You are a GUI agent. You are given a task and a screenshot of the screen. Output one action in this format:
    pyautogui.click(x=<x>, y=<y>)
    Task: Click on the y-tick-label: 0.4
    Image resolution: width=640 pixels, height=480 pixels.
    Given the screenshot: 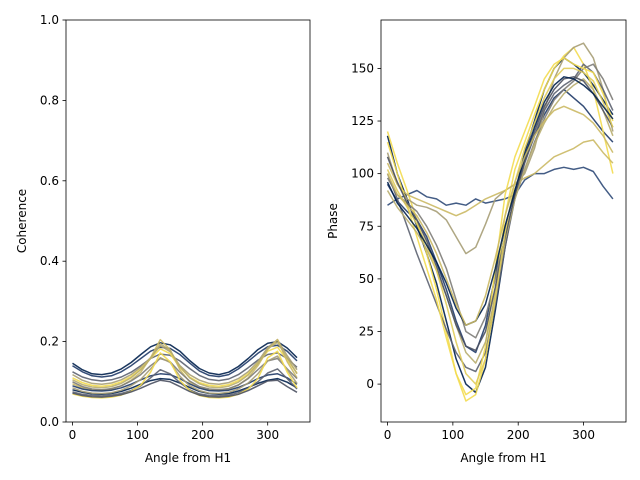 What is the action you would take?
    pyautogui.click(x=49, y=261)
    